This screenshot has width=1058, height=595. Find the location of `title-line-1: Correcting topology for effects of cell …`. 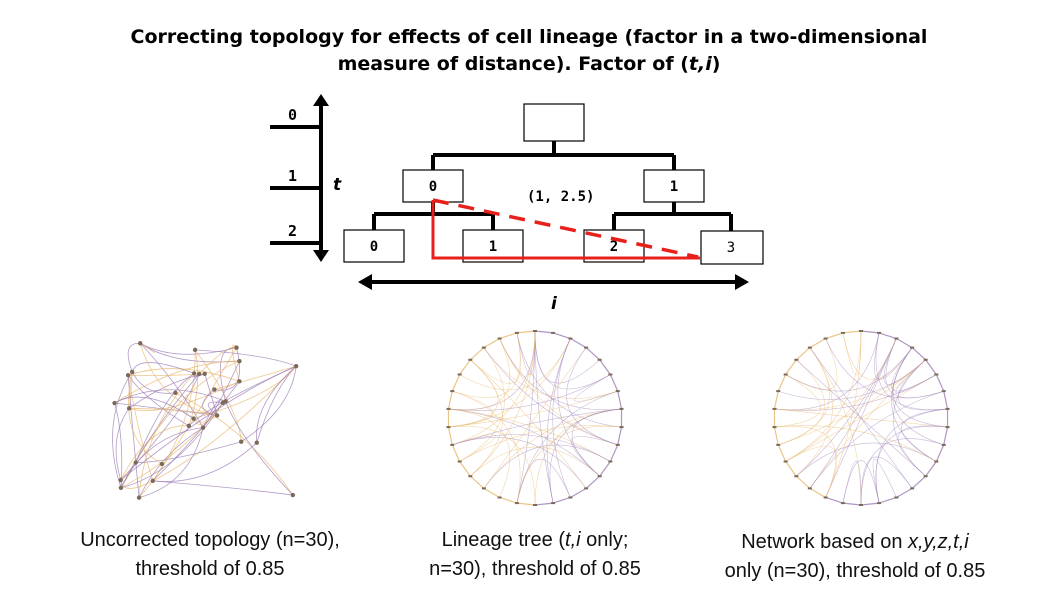

title-line-1: Correcting topology for effects of cell … is located at coordinates (529, 37).